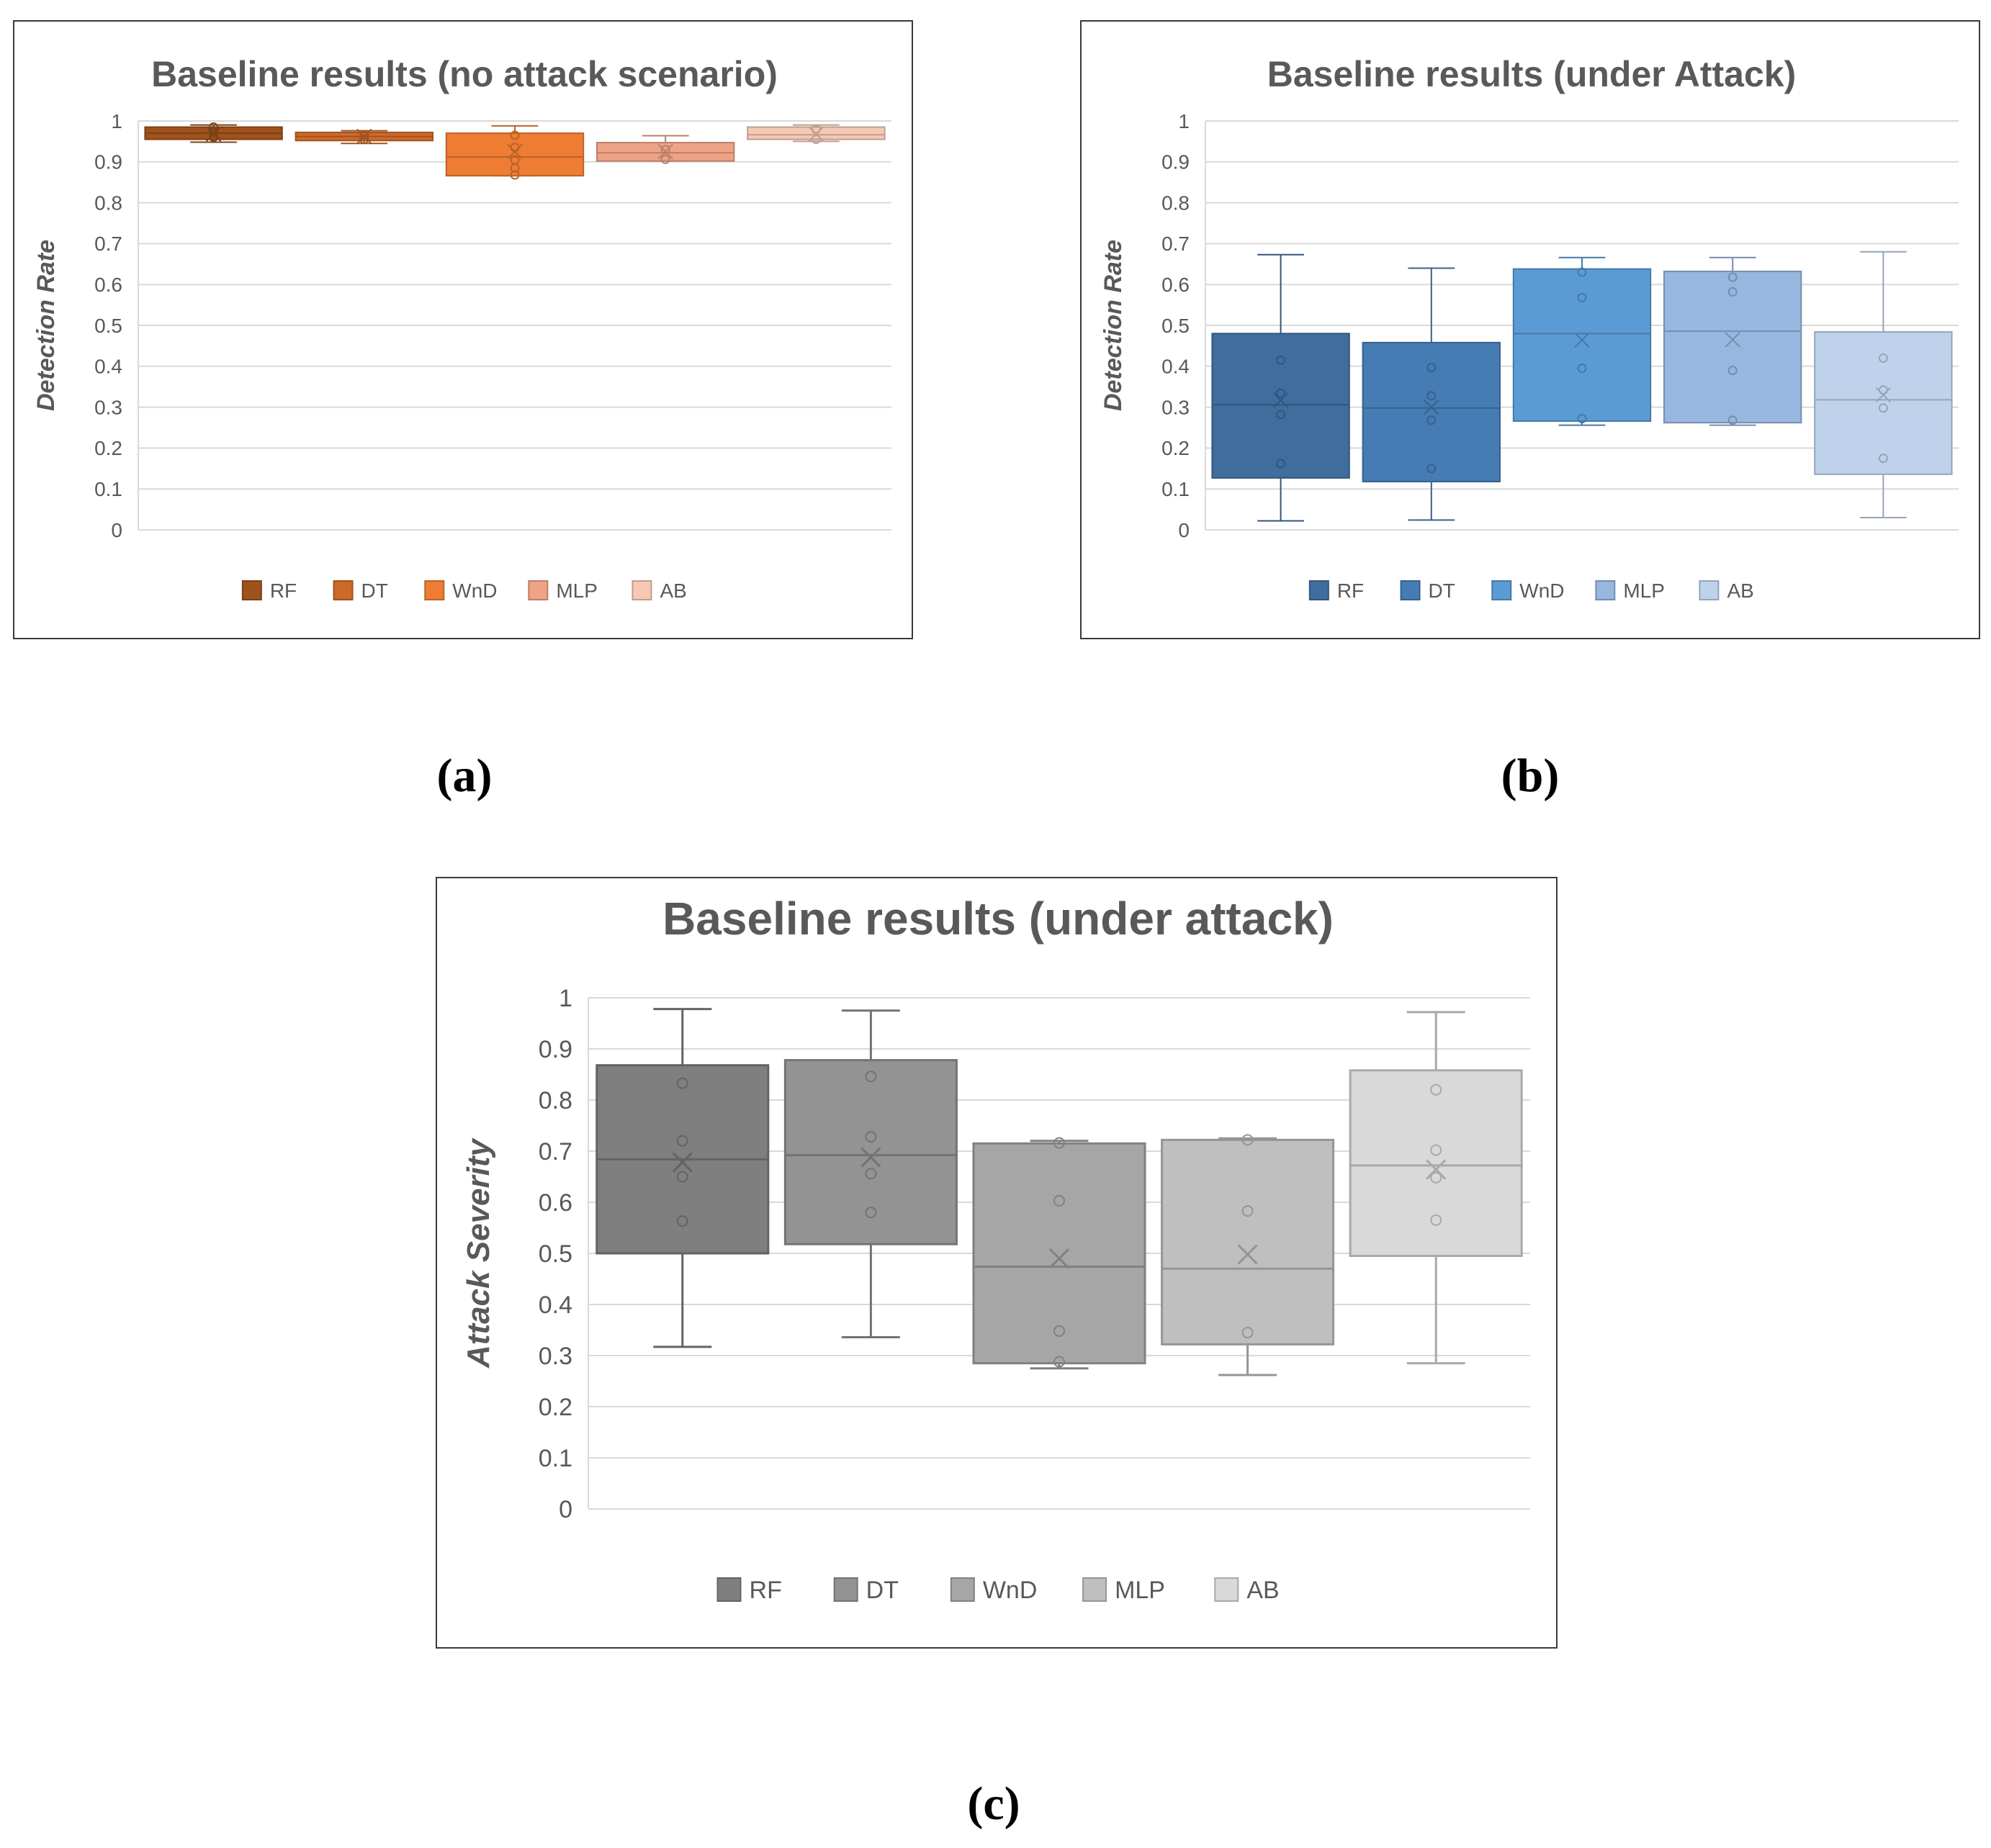  I want to click on legend-label-dt: DT, so click(375, 591).